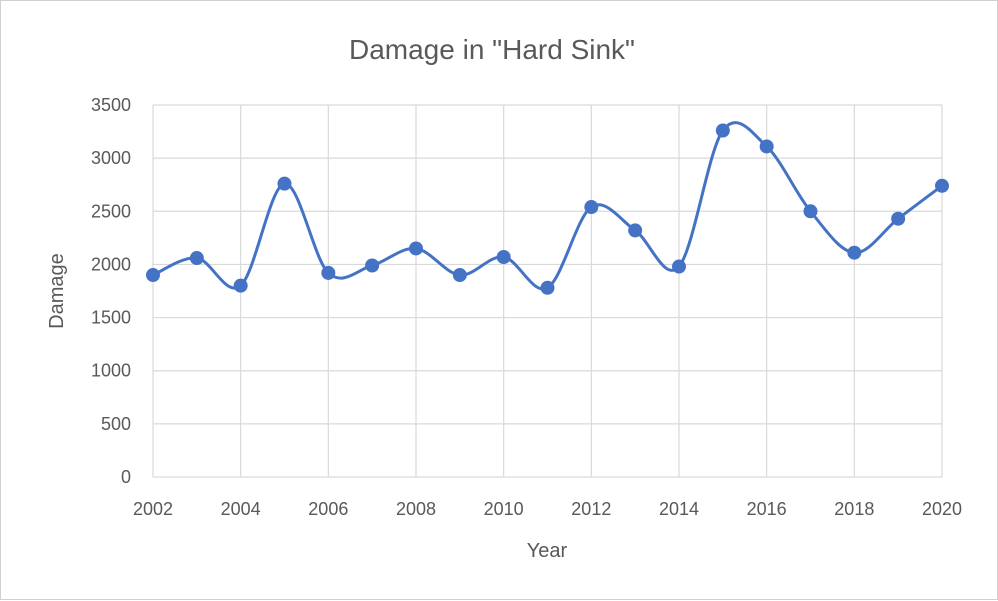 The height and width of the screenshot is (601, 998). What do you see at coordinates (111, 318) in the screenshot?
I see `y-tick-label: 1500` at bounding box center [111, 318].